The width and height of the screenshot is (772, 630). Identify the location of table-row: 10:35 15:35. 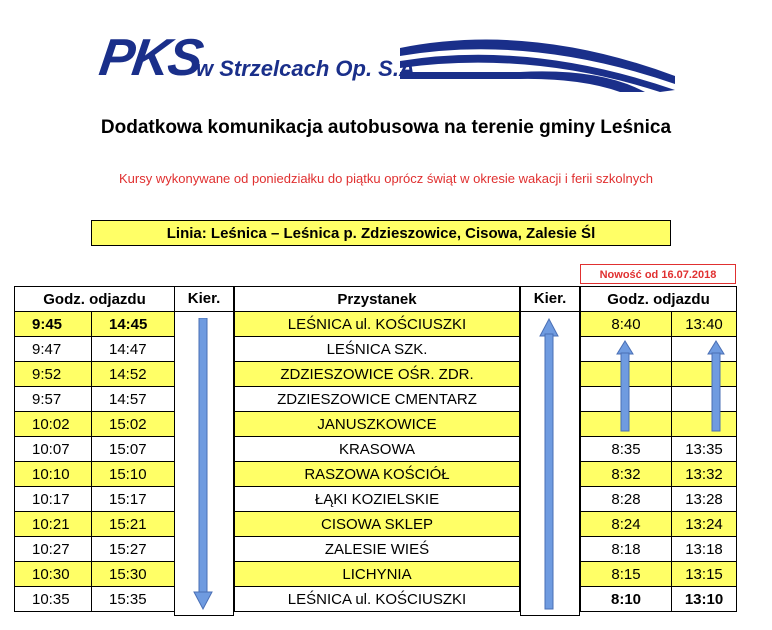
(94, 599).